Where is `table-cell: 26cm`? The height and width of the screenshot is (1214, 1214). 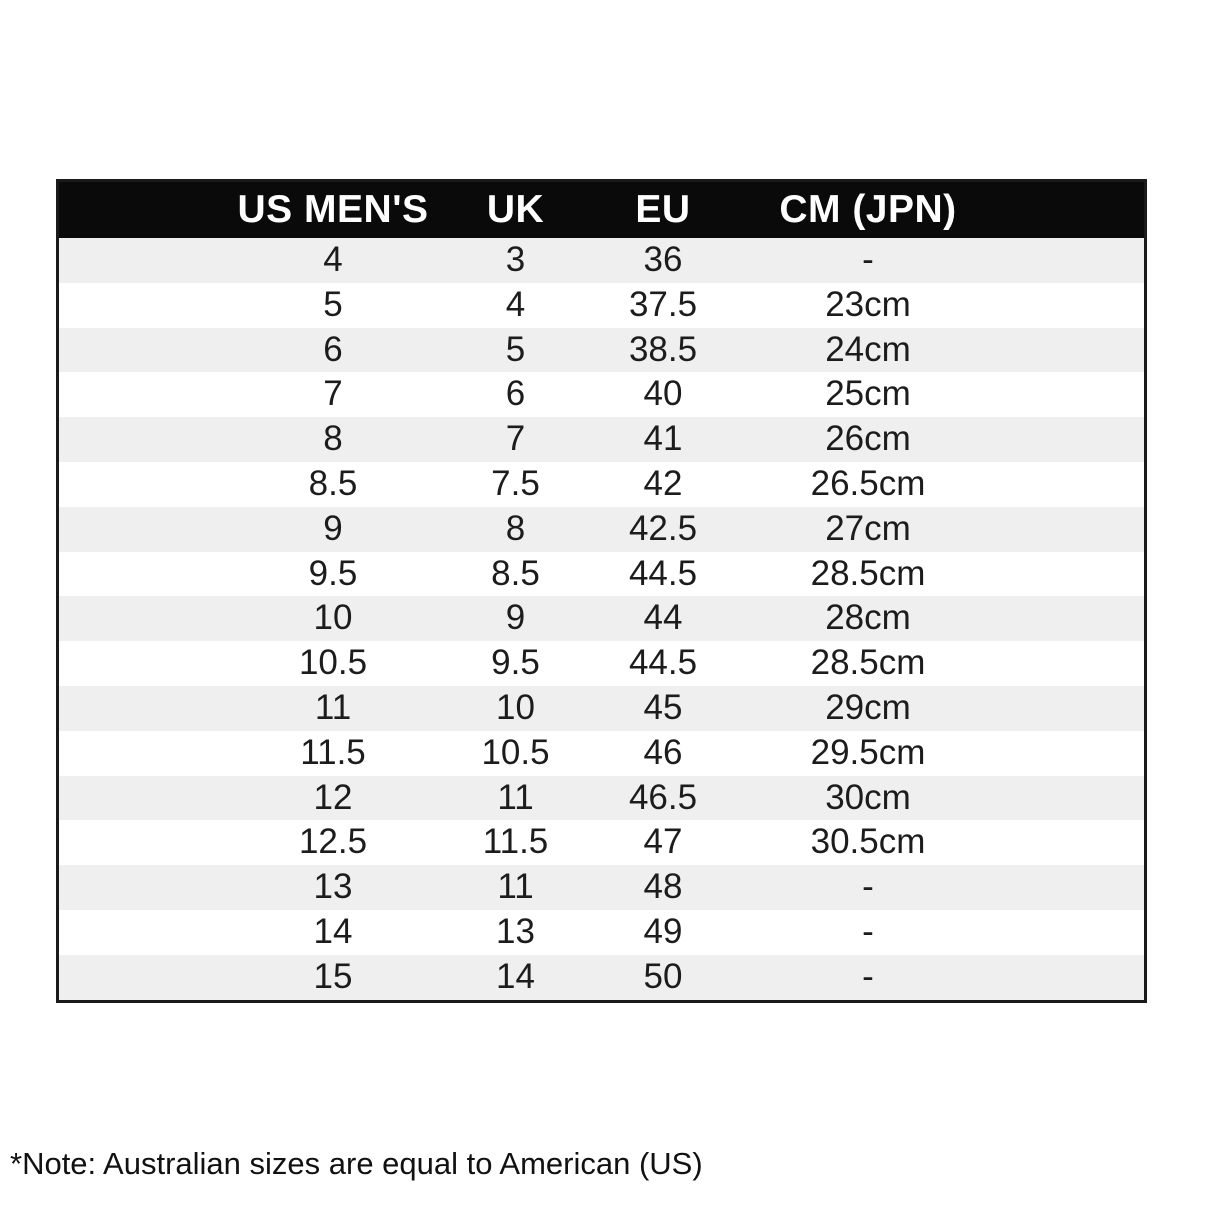
table-cell: 26cm is located at coordinates (868, 439).